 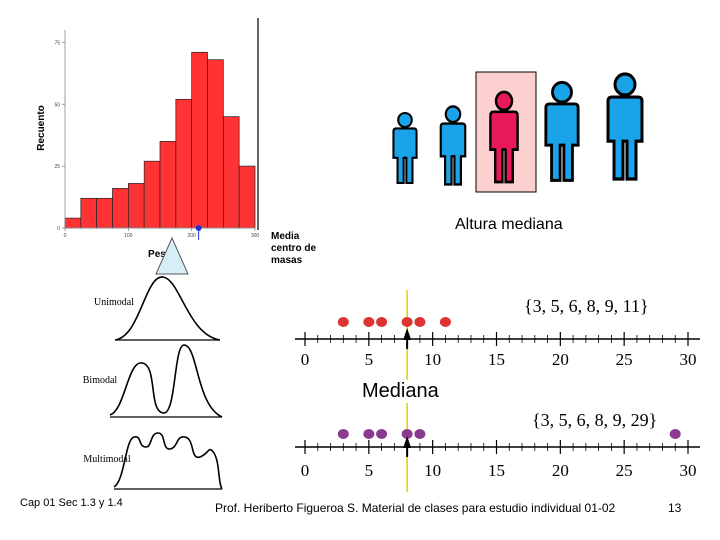 I want to click on histogram-y-label: Recuento, so click(x=41, y=128).